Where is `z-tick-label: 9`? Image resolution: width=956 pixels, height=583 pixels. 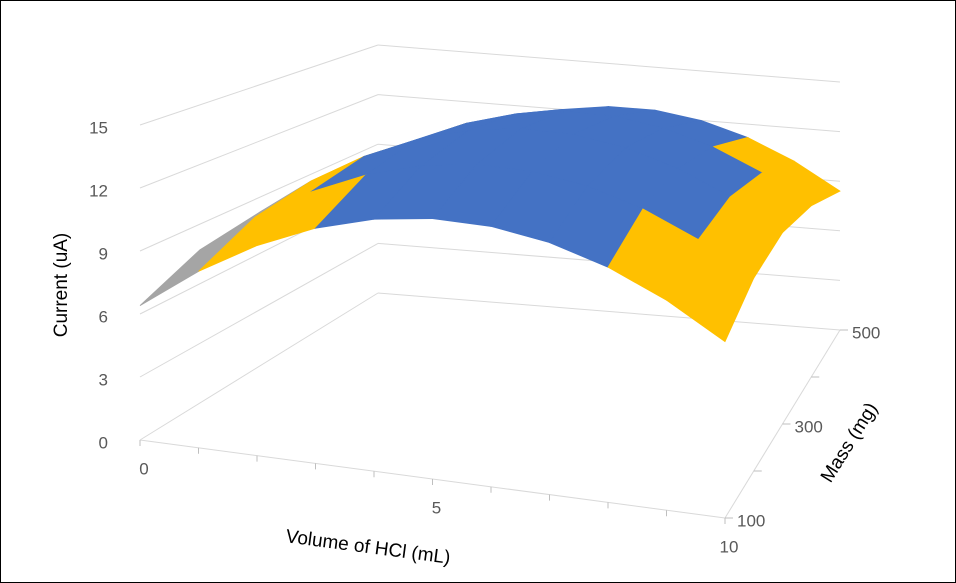 z-tick-label: 9 is located at coordinates (103, 253).